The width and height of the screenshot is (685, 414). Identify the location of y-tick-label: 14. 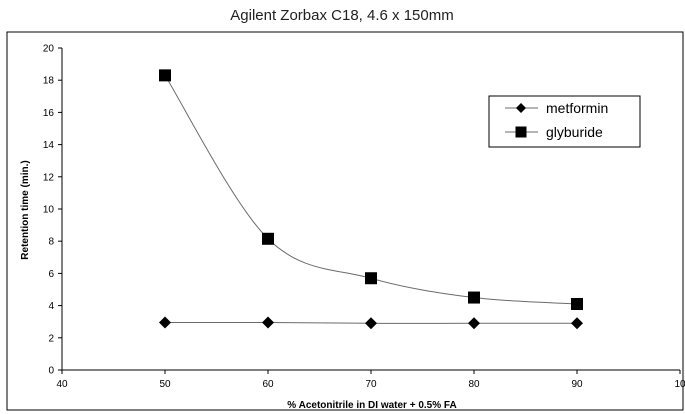
(49, 145).